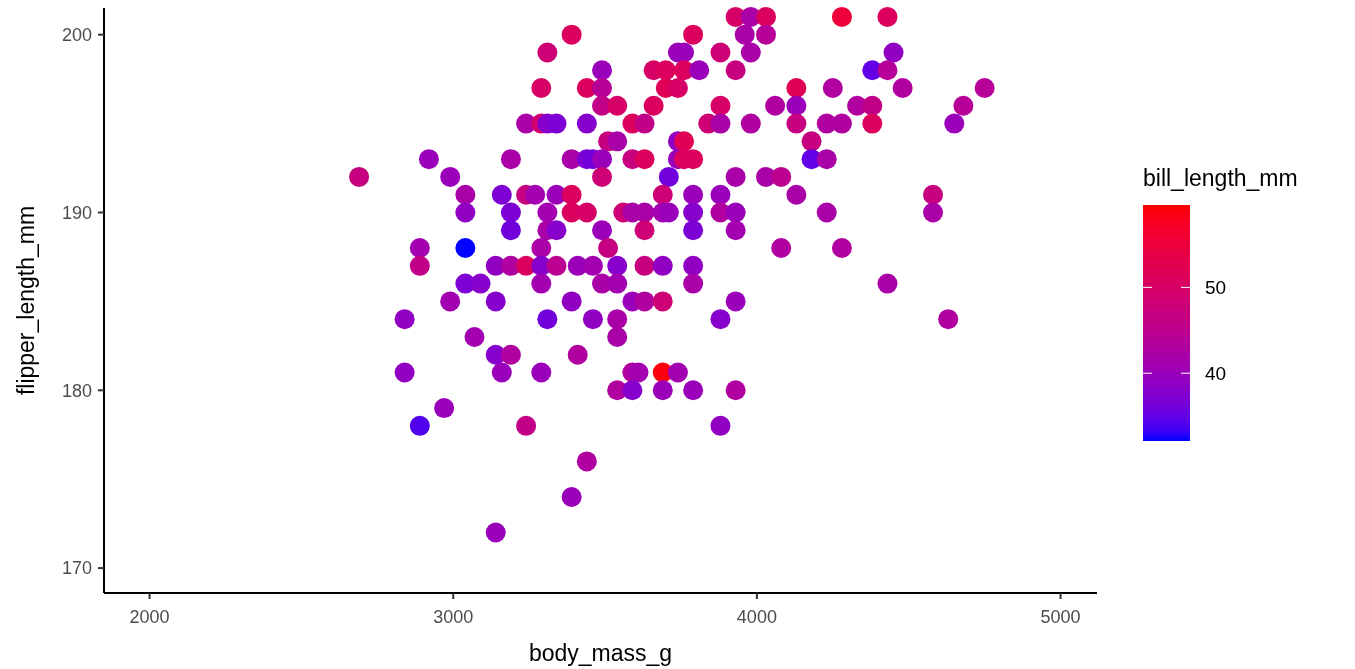 The image size is (1355, 669). Describe the element at coordinates (26, 300) in the screenshot. I see `y-axis-title: flipper_length_mm` at that location.